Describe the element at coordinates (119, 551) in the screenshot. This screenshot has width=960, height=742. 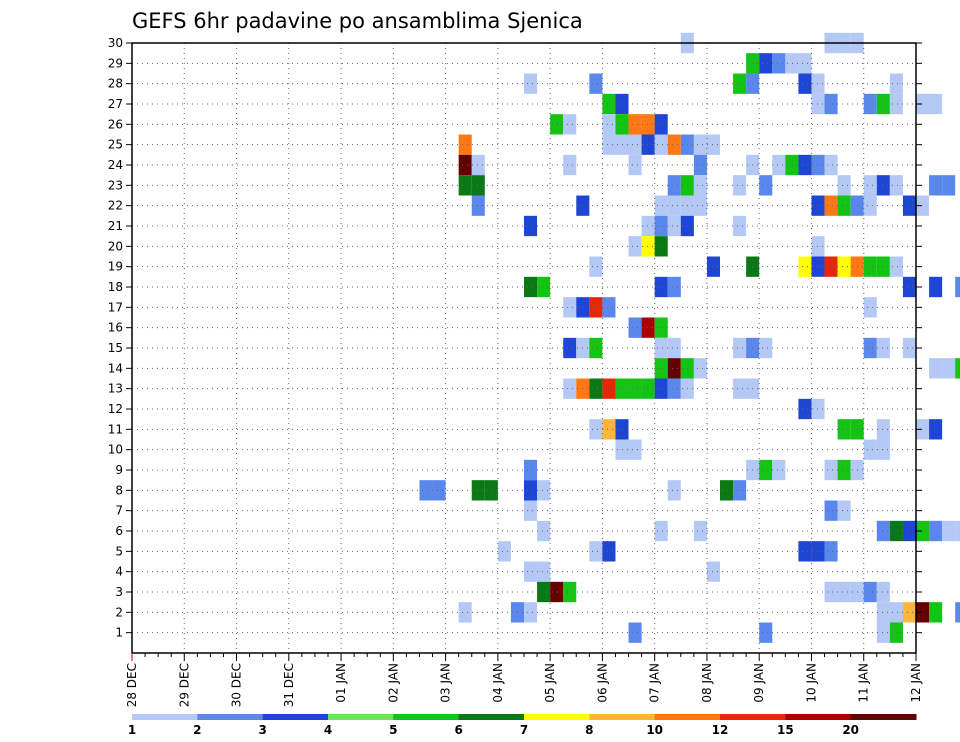
I see `y-tick-label: 5` at that location.